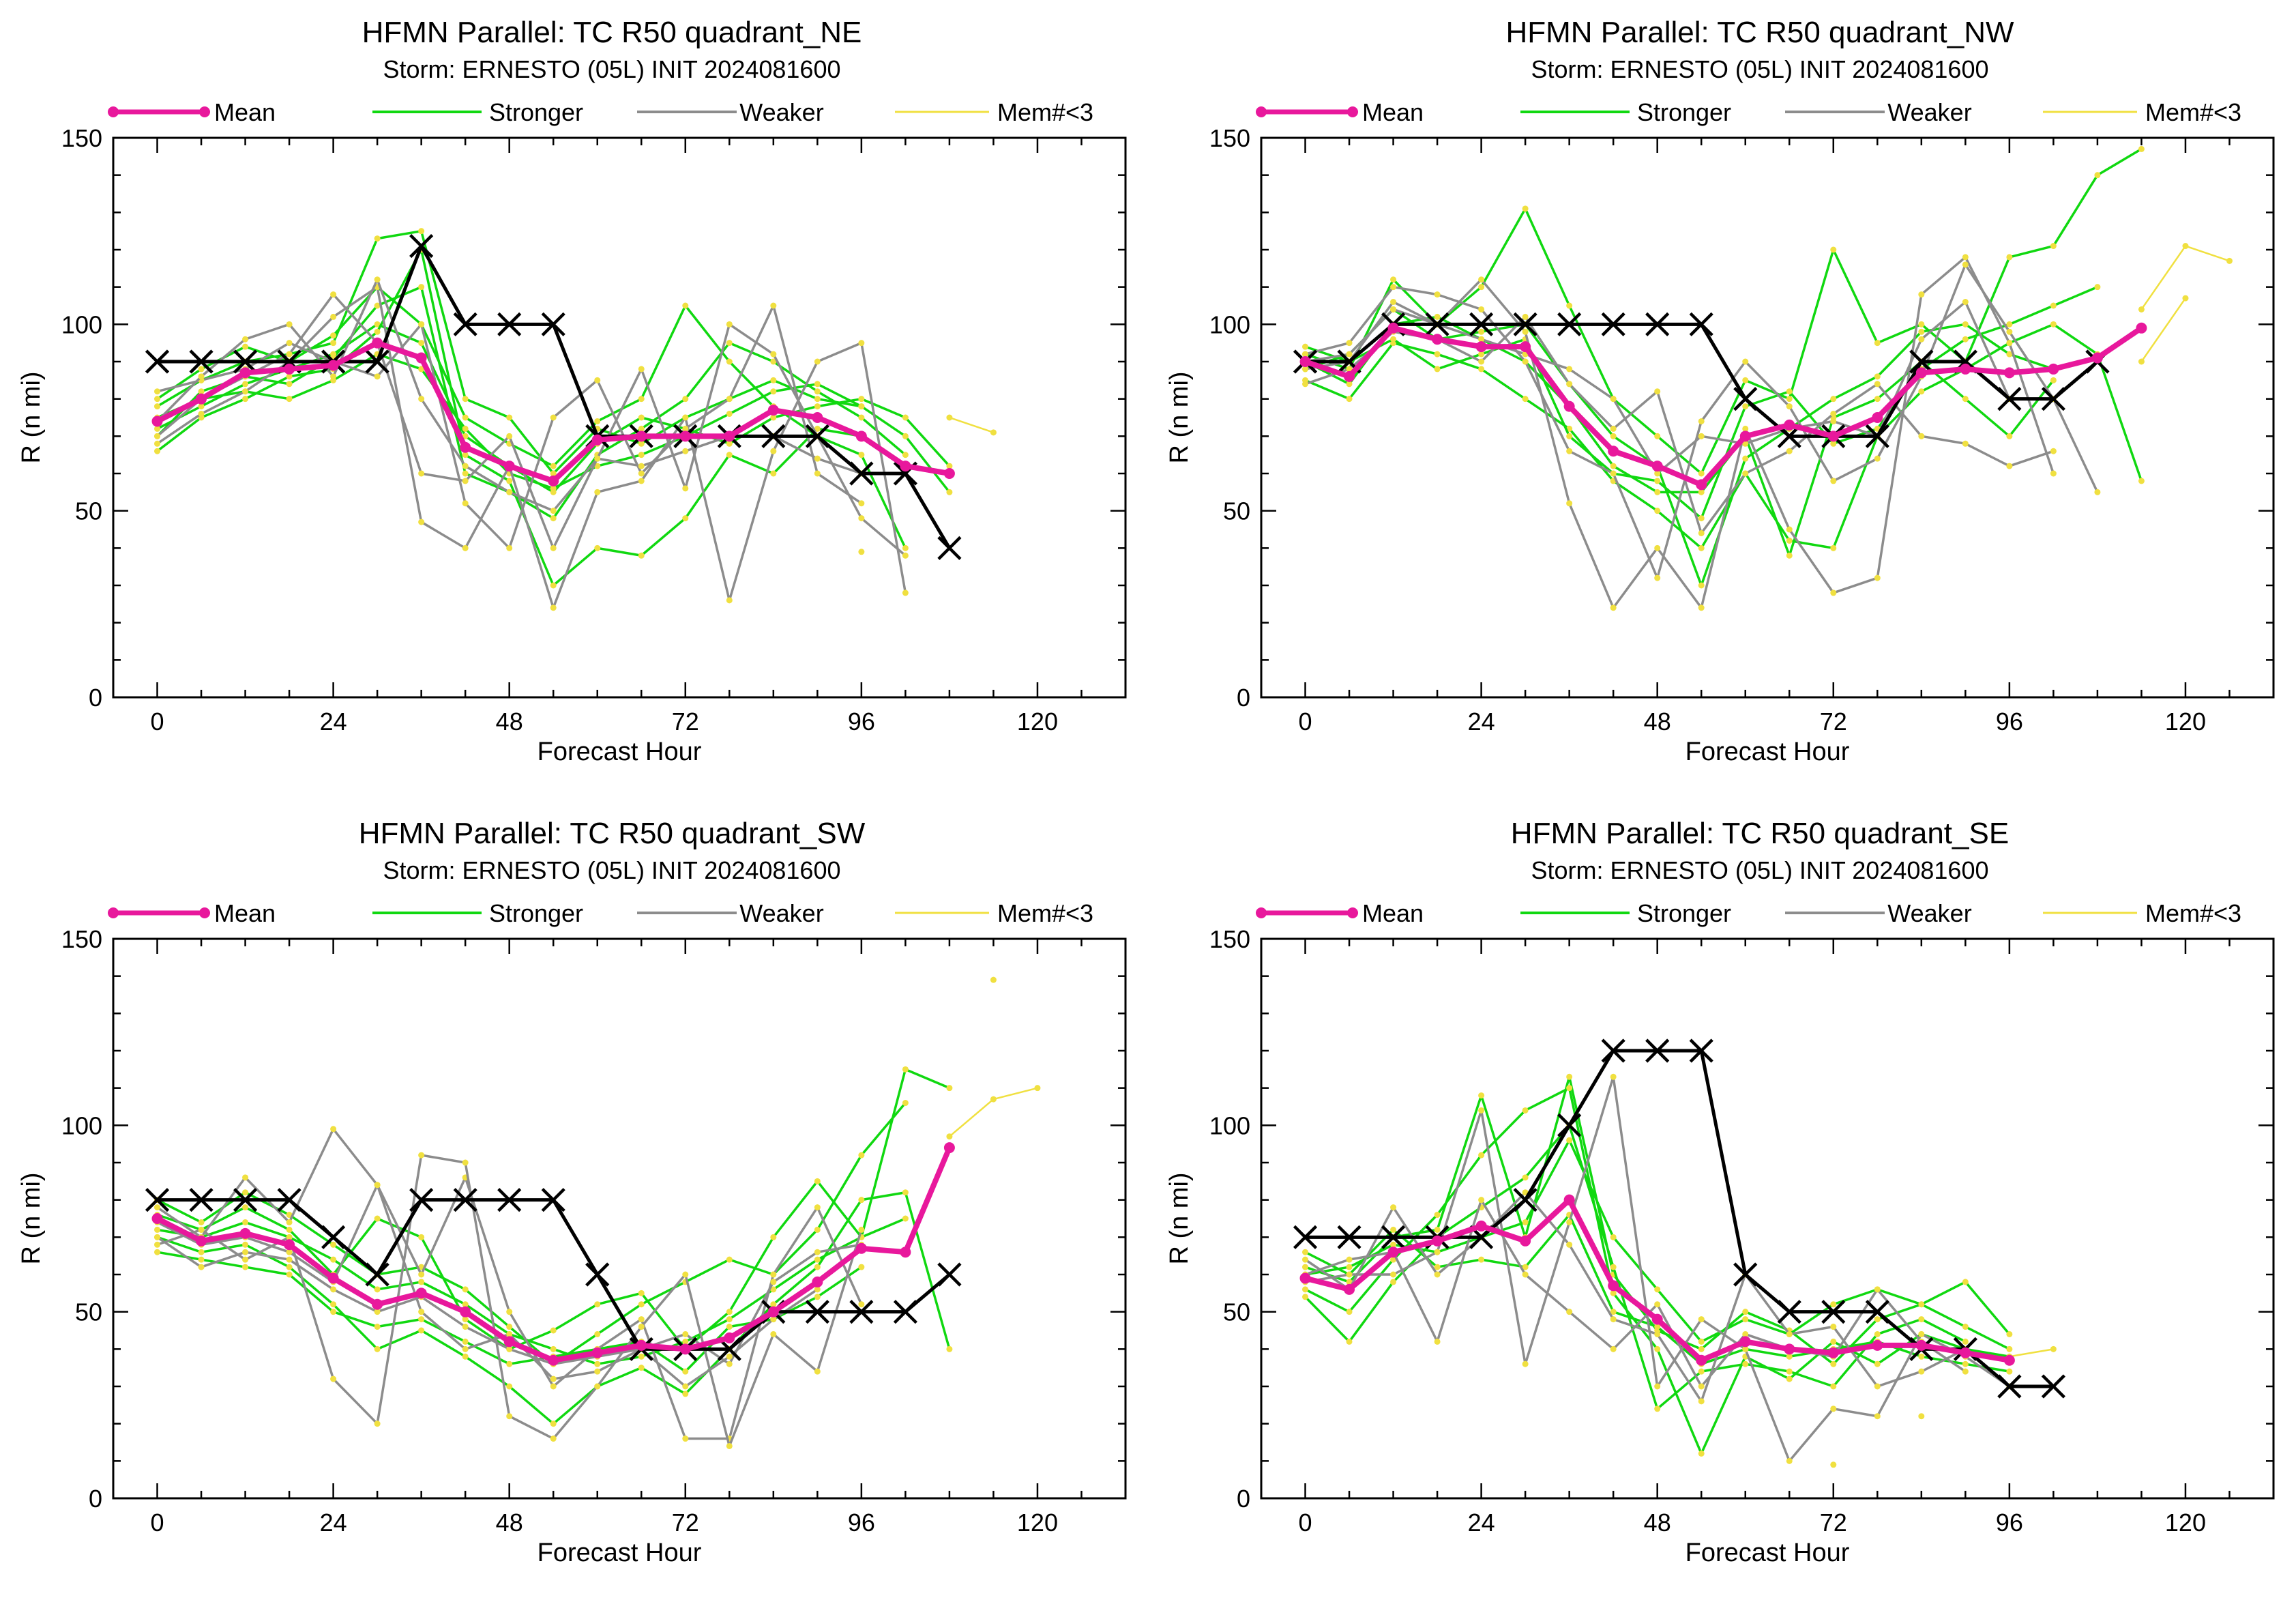  I want to click on chart-subtitle: Storm: ERNESTO (05L) INIT 2024081600, so click(1760, 69).